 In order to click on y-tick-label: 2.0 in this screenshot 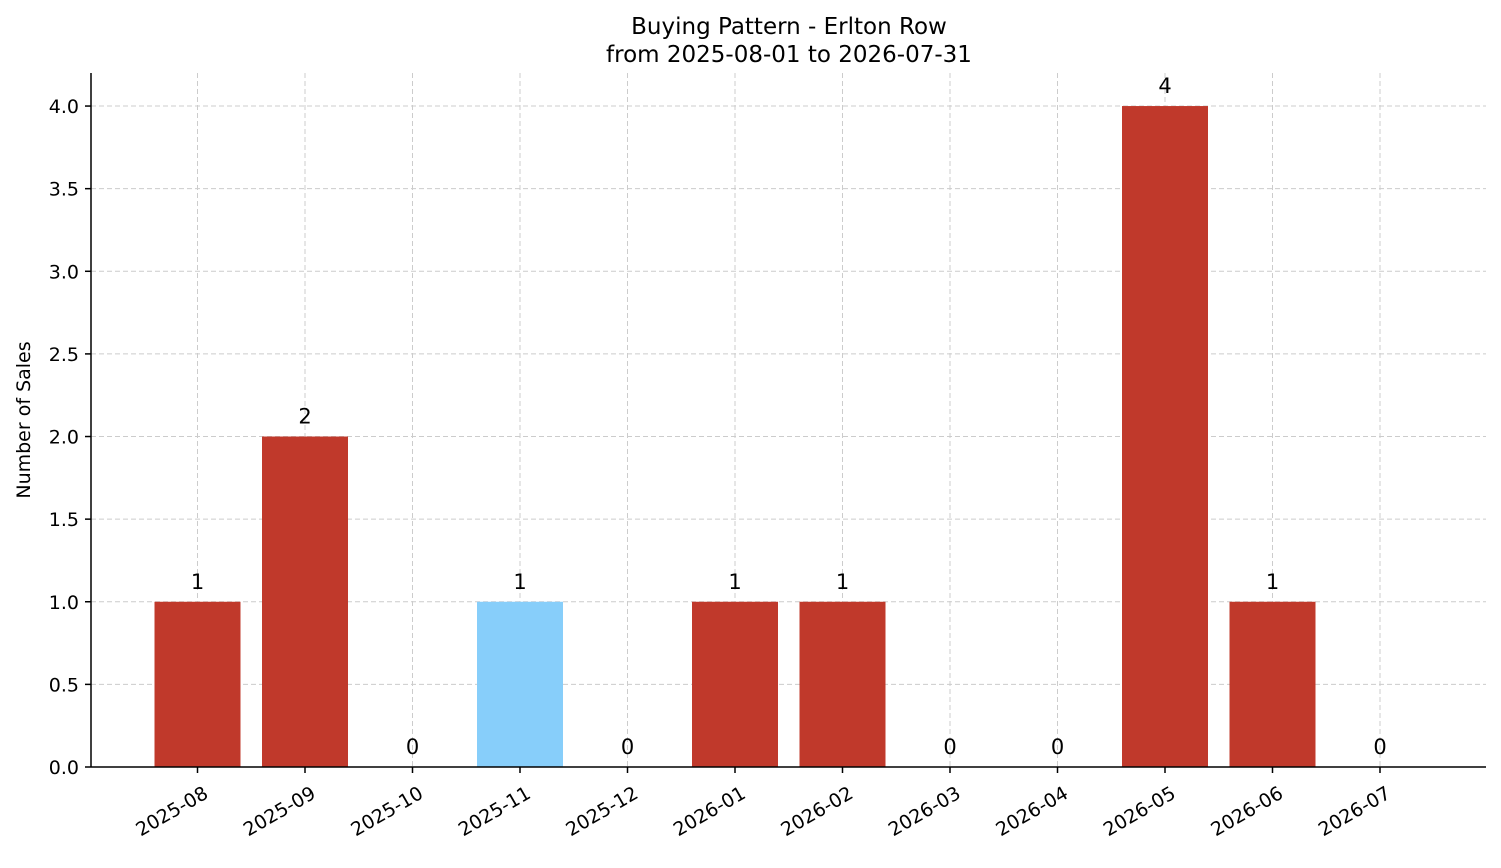, I will do `click(64, 438)`.